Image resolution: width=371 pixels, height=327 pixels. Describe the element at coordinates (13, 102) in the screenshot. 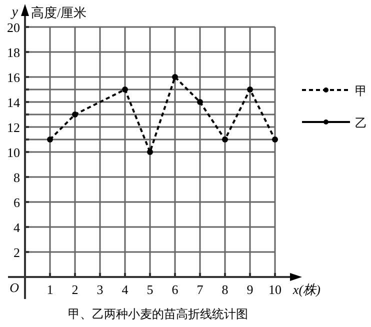

I see `y-tick-label: 14` at that location.